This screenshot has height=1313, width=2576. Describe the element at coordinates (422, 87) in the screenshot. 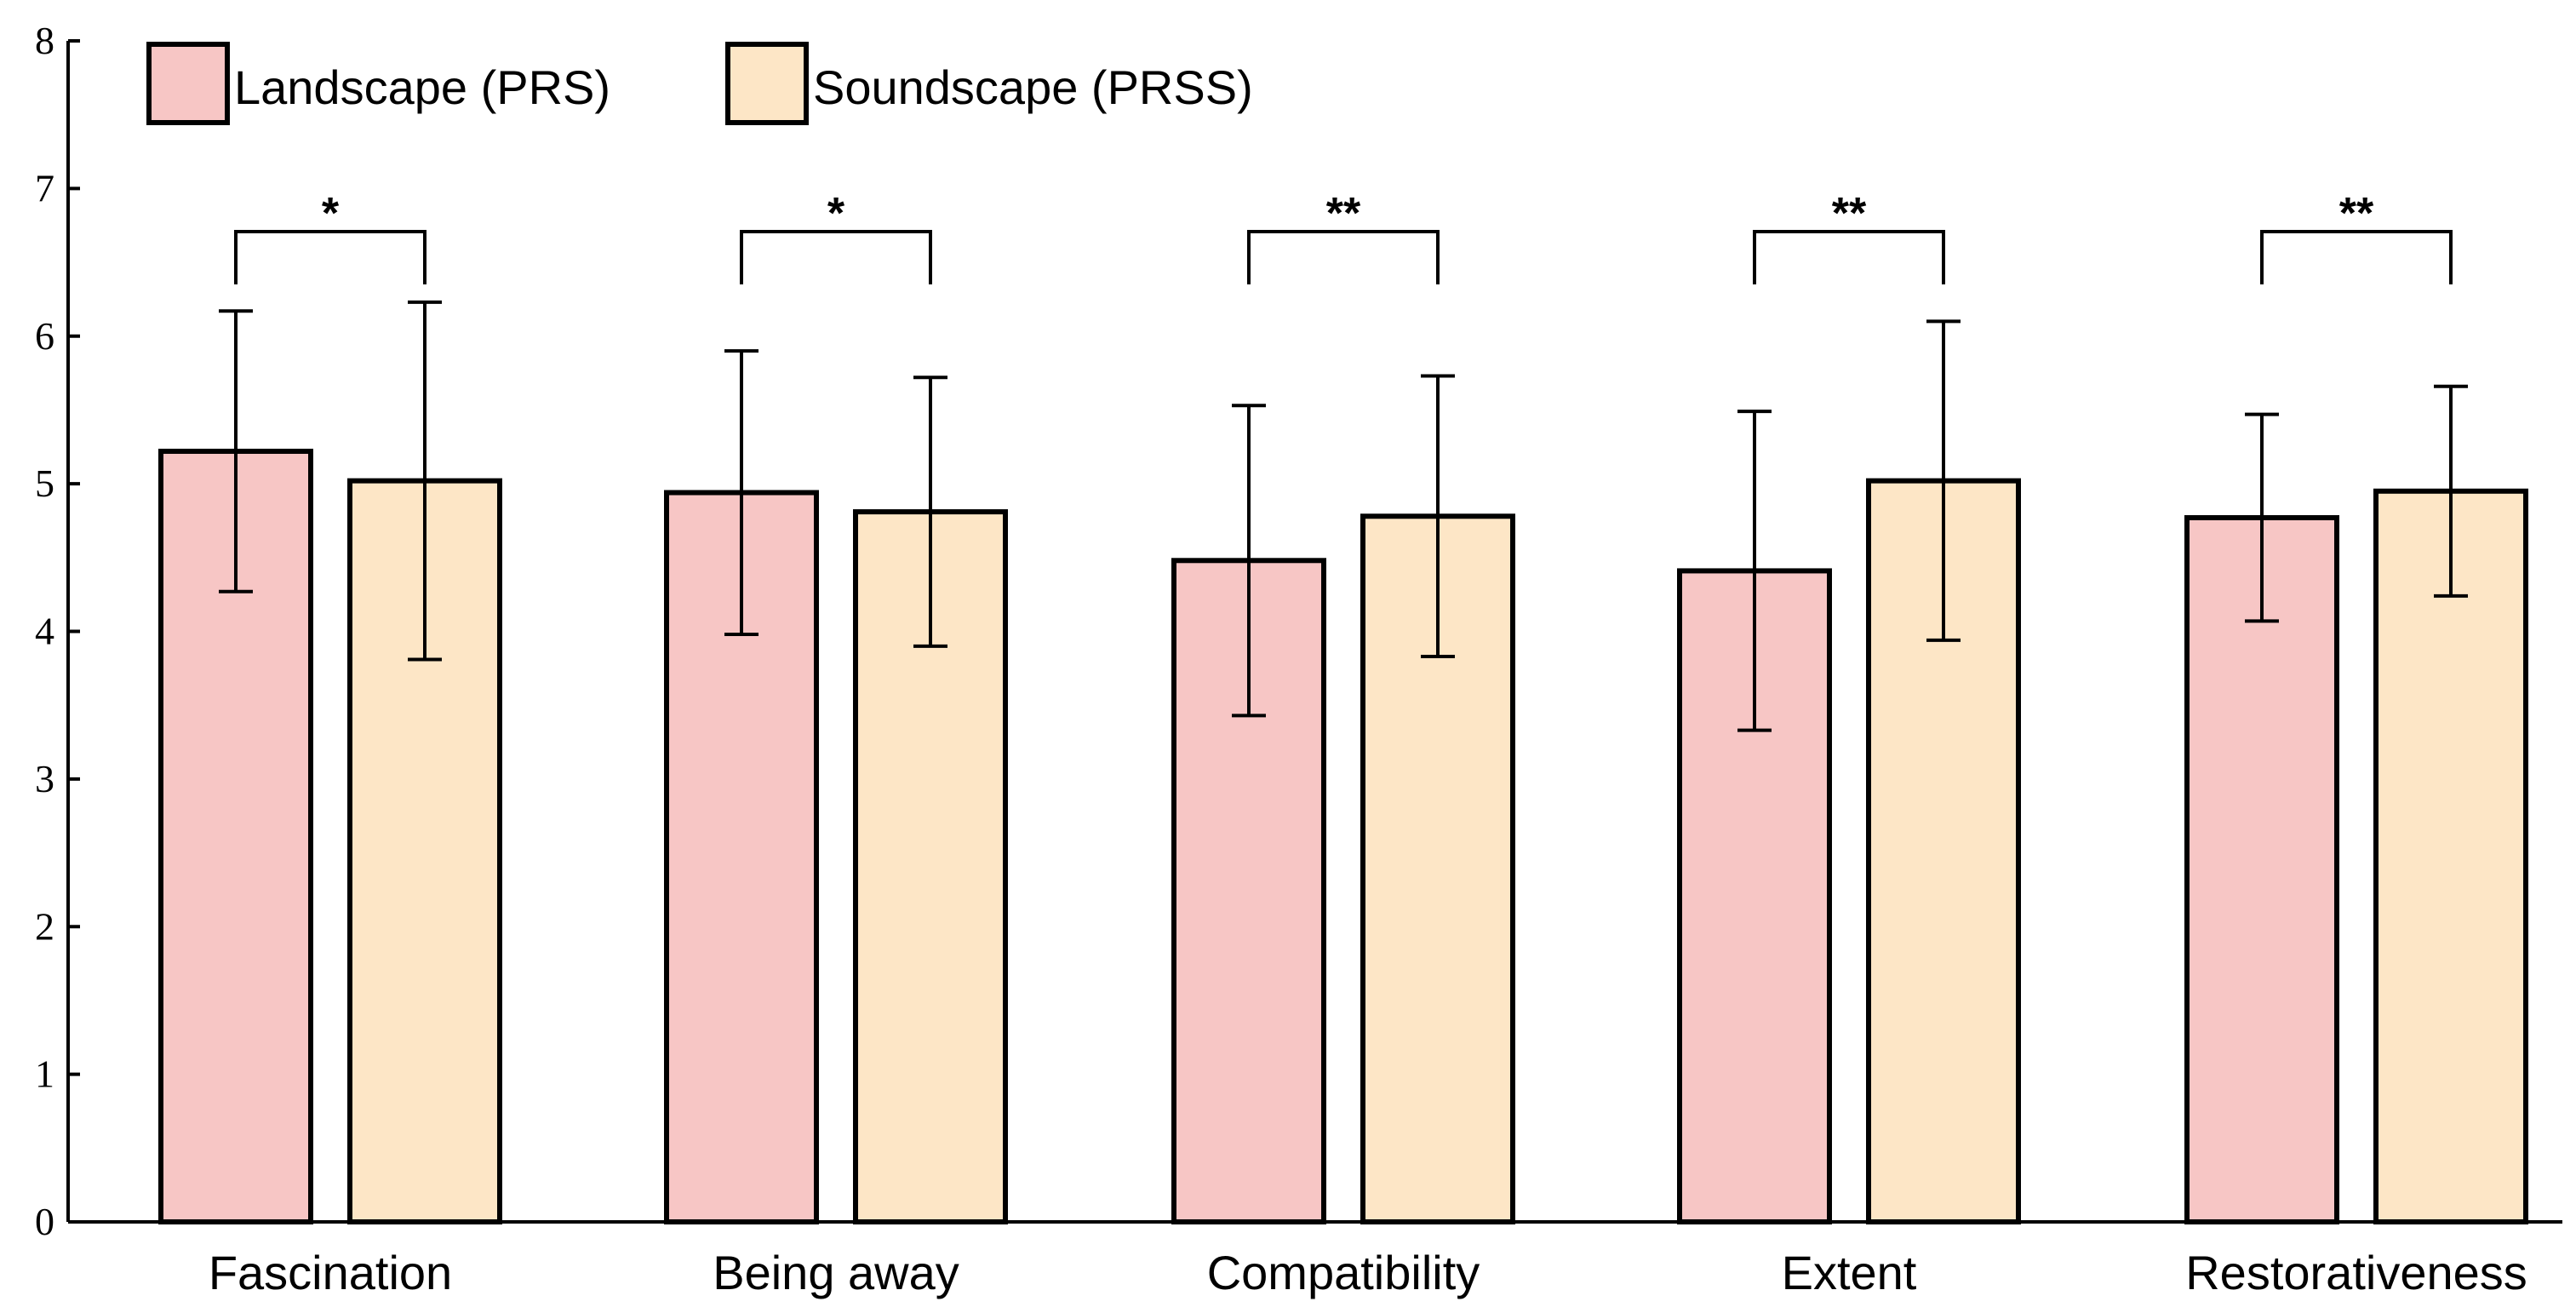

I see `legend-label-landscape: Landscape (PRS)` at that location.